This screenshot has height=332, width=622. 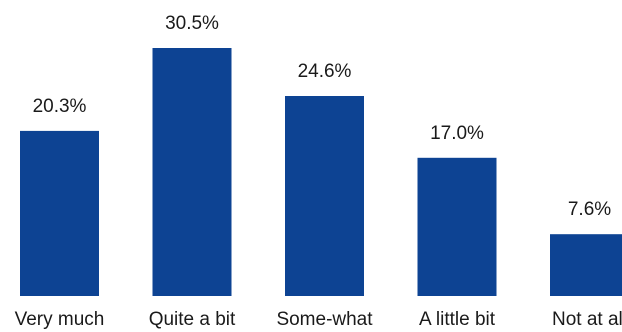 What do you see at coordinates (324, 319) in the screenshot?
I see `category-label-2: Some-what` at bounding box center [324, 319].